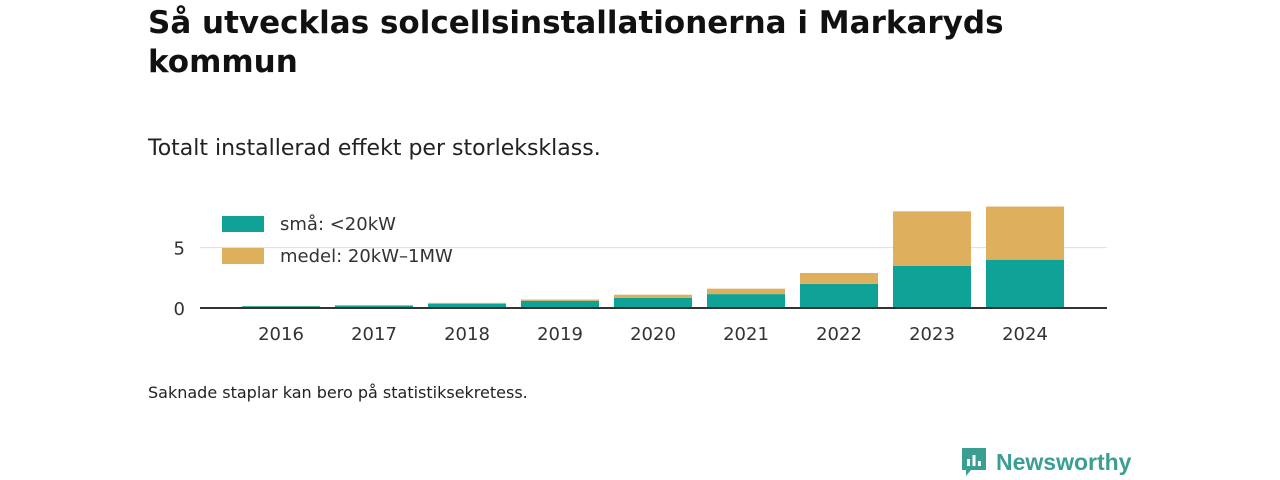 The width and height of the screenshot is (1280, 480). I want to click on bars, so click(653, 257).